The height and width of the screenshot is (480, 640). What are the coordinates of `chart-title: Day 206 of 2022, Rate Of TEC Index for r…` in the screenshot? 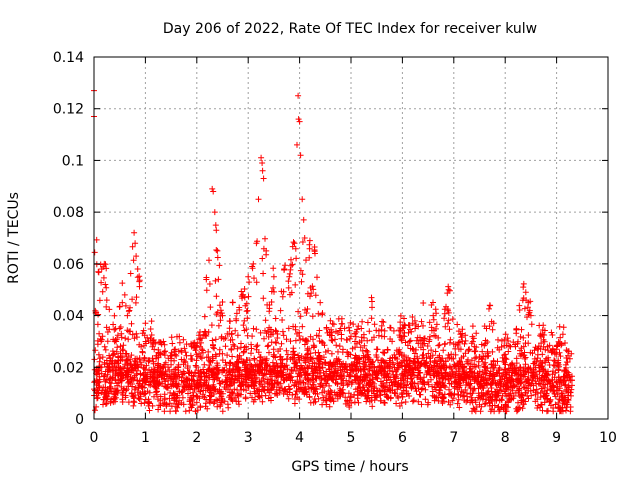 It's located at (350, 29).